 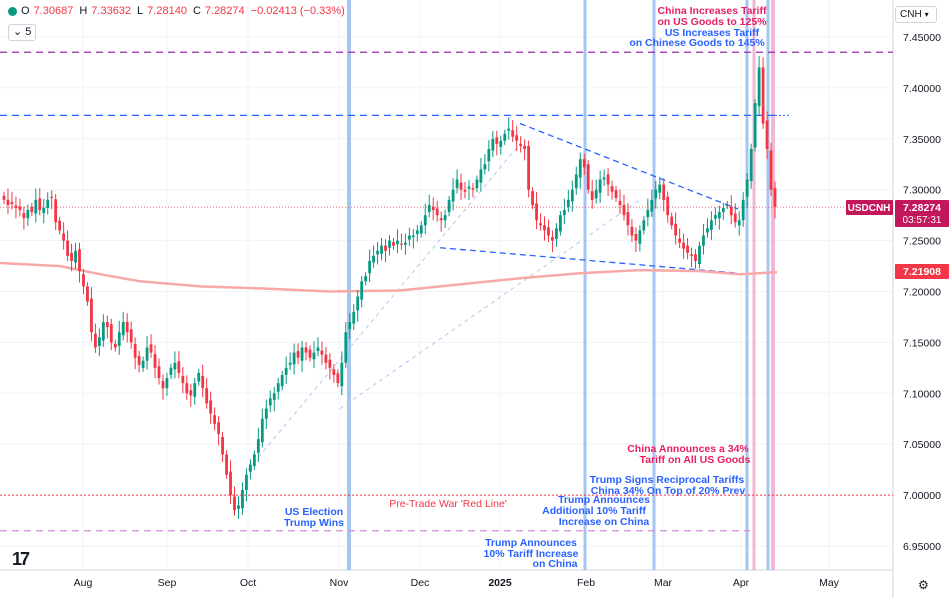 I want to click on y-tick-label: 7.35000, so click(x=922, y=140).